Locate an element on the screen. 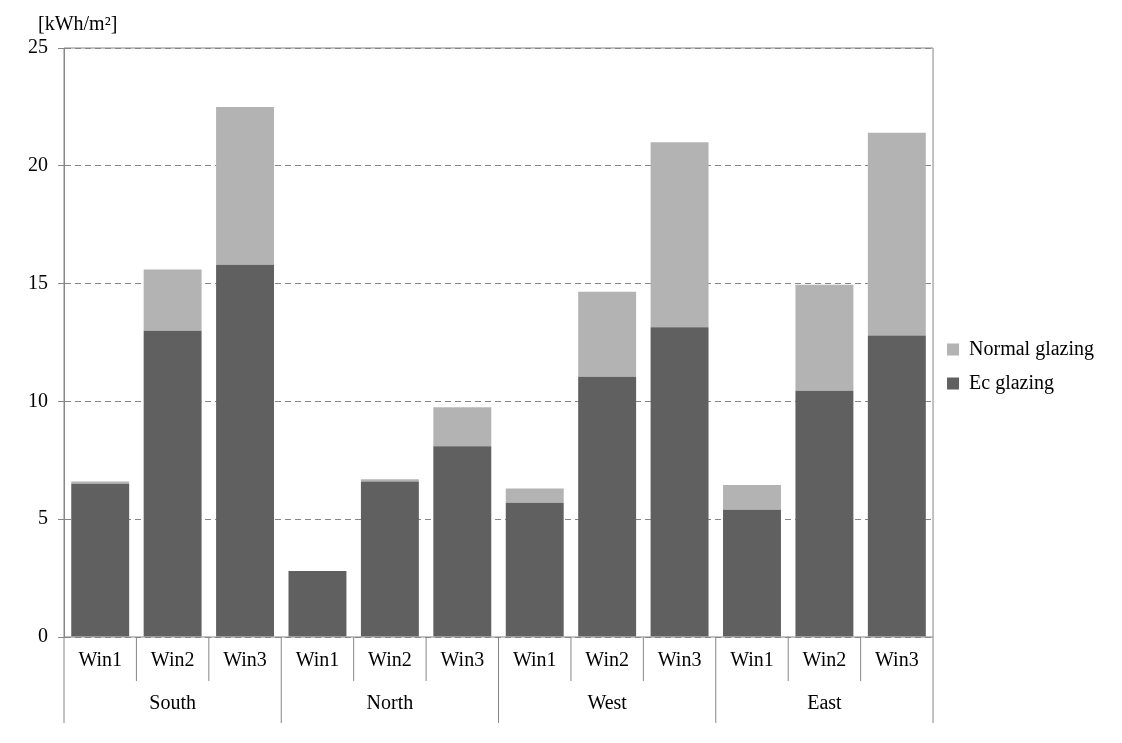 The image size is (1122, 743). y-tick-label: 10 is located at coordinates (38, 399).